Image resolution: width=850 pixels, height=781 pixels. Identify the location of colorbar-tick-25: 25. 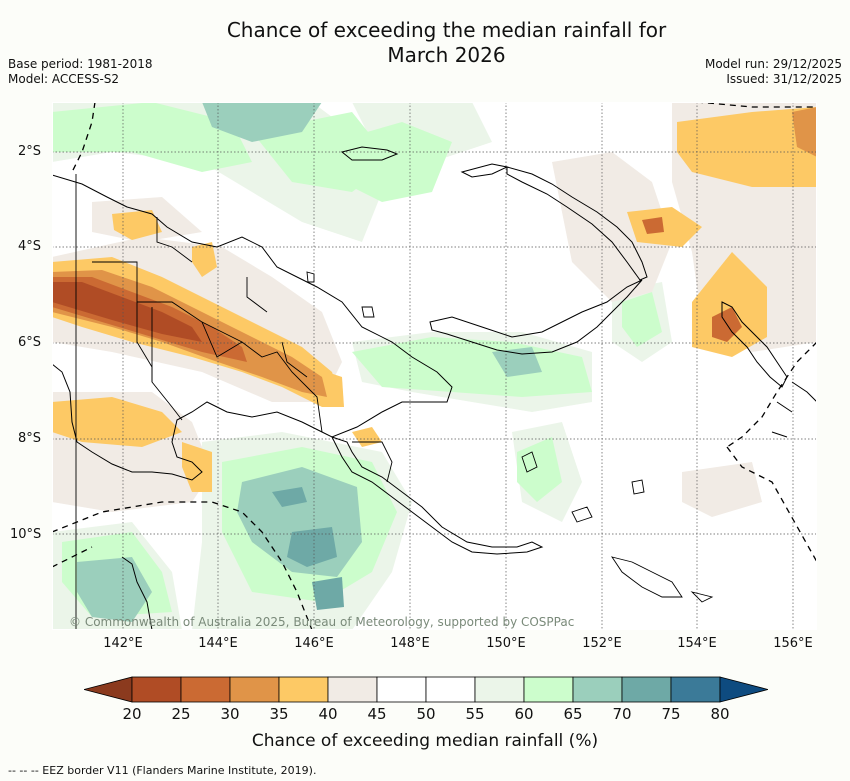
(181, 714).